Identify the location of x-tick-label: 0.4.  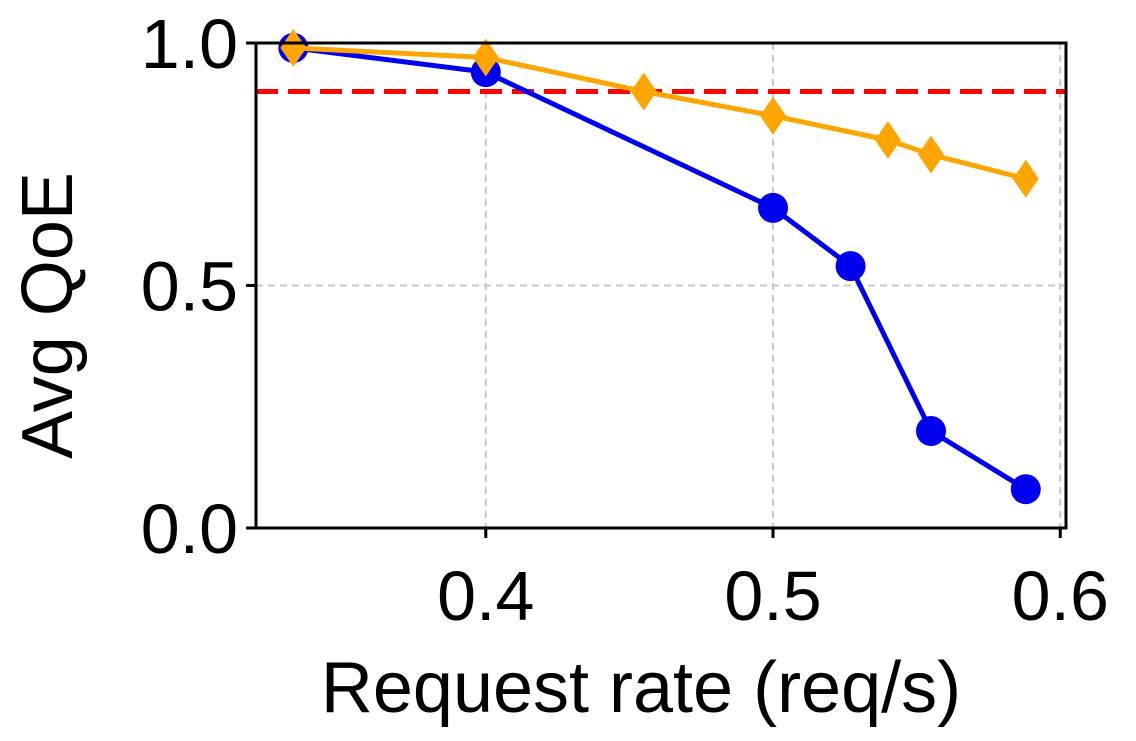
(485, 596).